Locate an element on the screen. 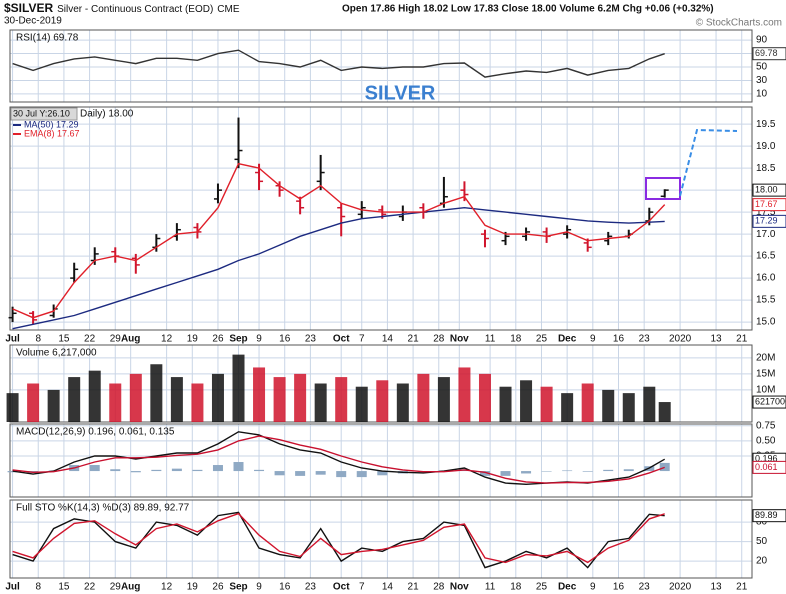 The height and width of the screenshot is (594, 786). y-tick-label: 17.5 is located at coordinates (766, 212).